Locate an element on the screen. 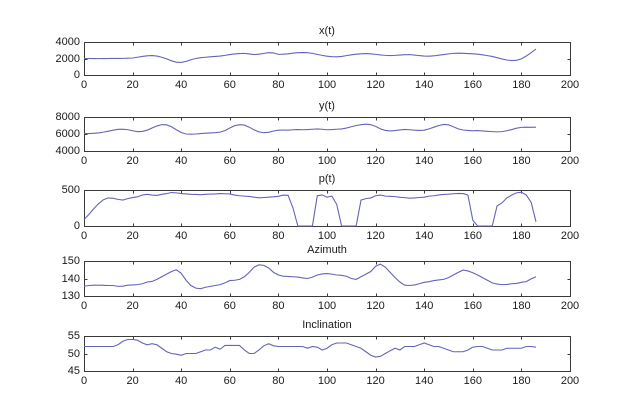 The image size is (630, 420). y-tick-label: 45 is located at coordinates (73, 371).